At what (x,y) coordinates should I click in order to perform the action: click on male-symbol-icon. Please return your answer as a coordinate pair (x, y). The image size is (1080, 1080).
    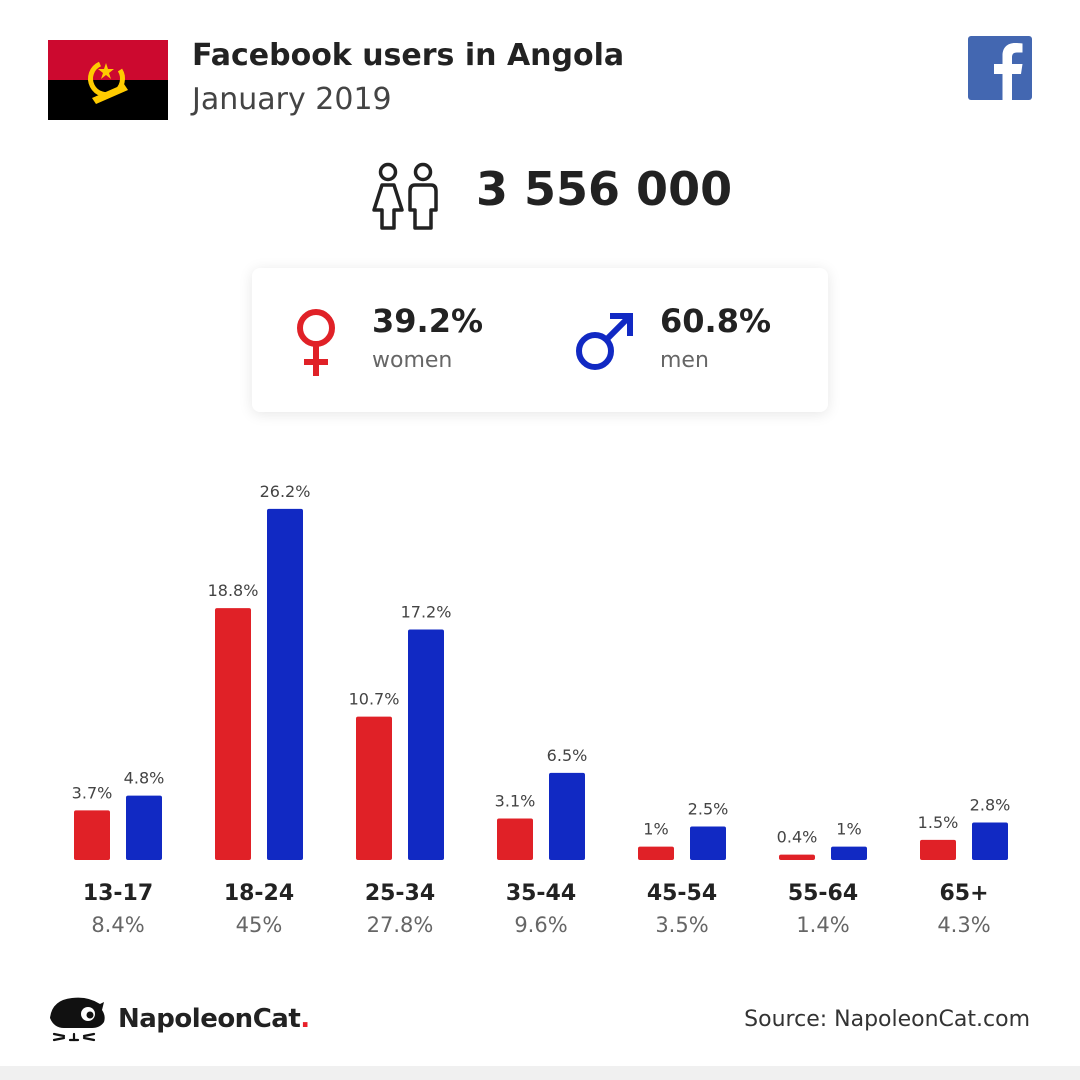
    Looking at the image, I should click on (604, 341).